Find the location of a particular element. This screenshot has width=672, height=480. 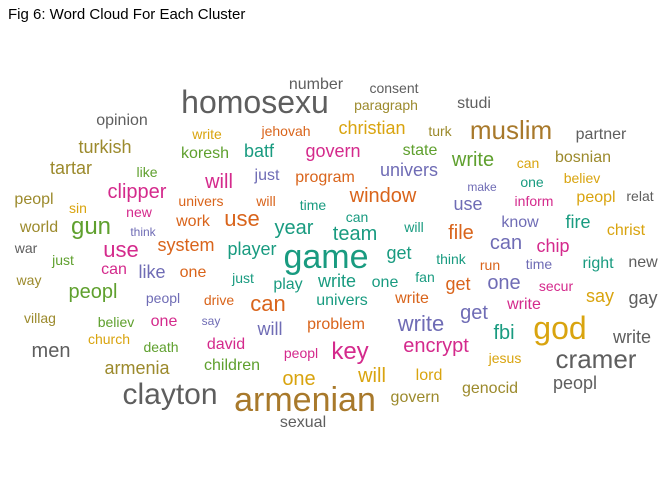

word-play: play is located at coordinates (288, 284).